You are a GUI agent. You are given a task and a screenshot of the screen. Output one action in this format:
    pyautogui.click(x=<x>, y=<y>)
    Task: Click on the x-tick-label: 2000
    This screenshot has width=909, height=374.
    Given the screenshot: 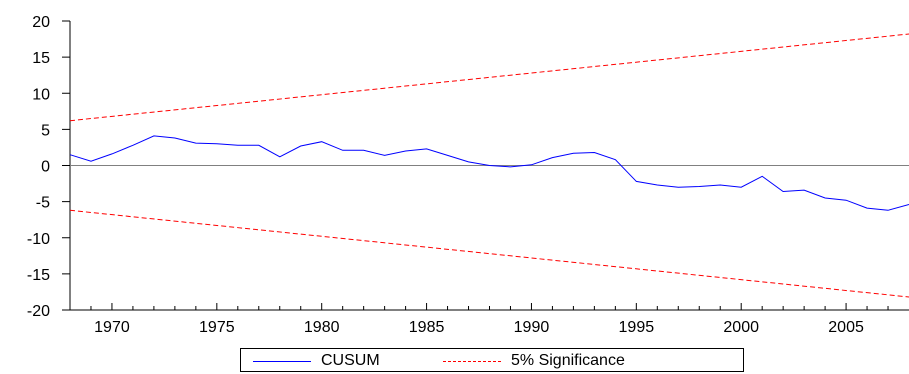 What is the action you would take?
    pyautogui.click(x=741, y=327)
    